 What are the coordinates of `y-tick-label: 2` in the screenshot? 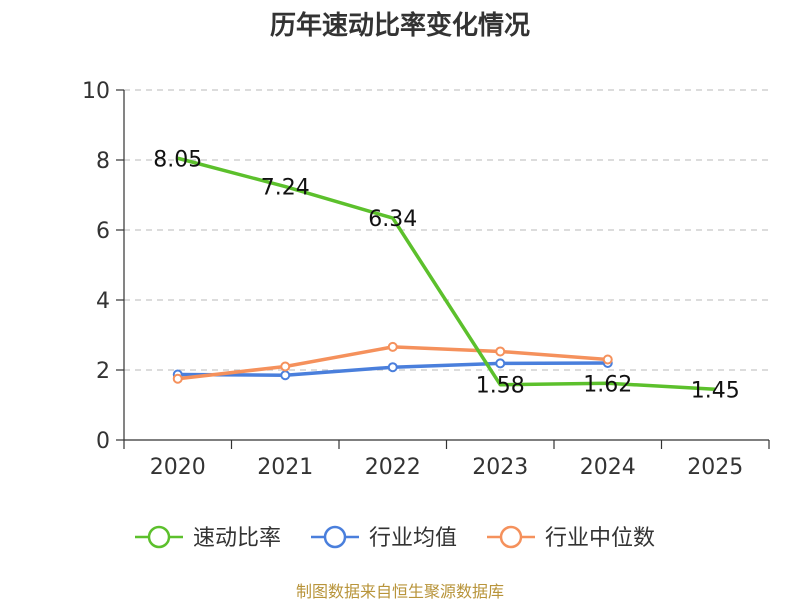 It's located at (103, 371).